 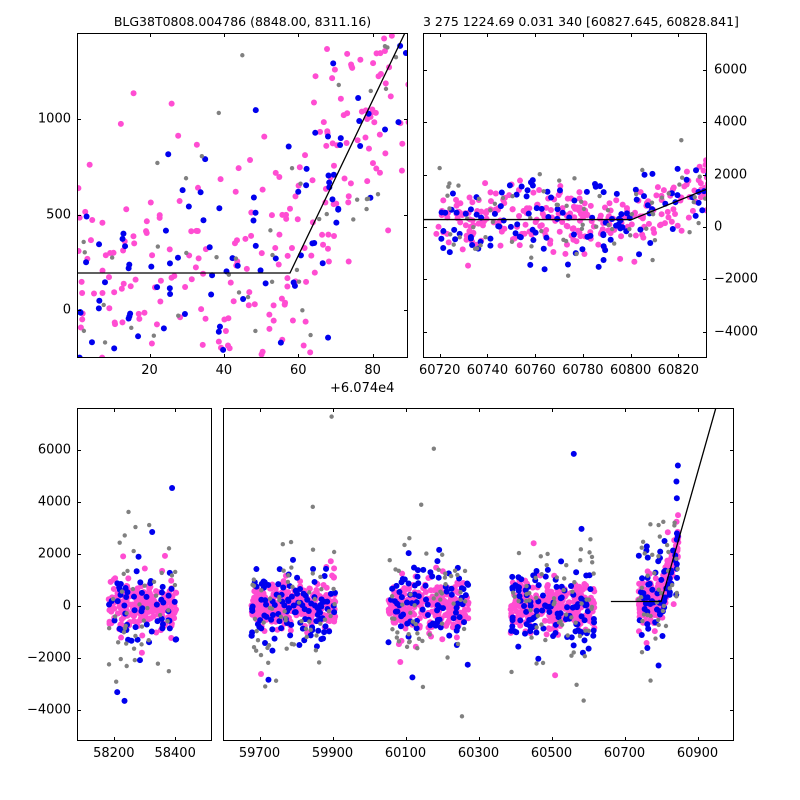 What do you see at coordinates (79, 554) in the screenshot?
I see `tick-mark-y` at bounding box center [79, 554].